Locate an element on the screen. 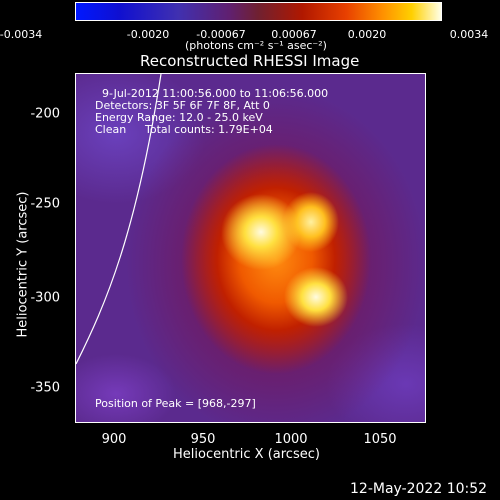  colorbar-tick: 0.0020 is located at coordinates (367, 34).